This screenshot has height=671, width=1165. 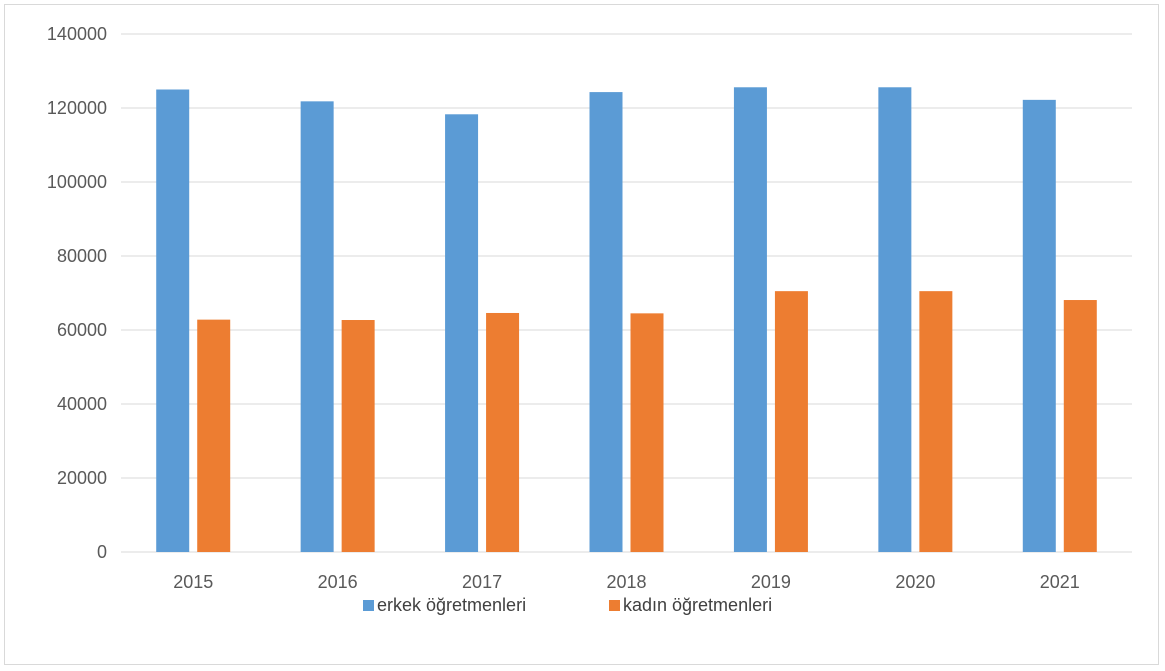 I want to click on y-tick-label: 0, so click(x=102, y=552).